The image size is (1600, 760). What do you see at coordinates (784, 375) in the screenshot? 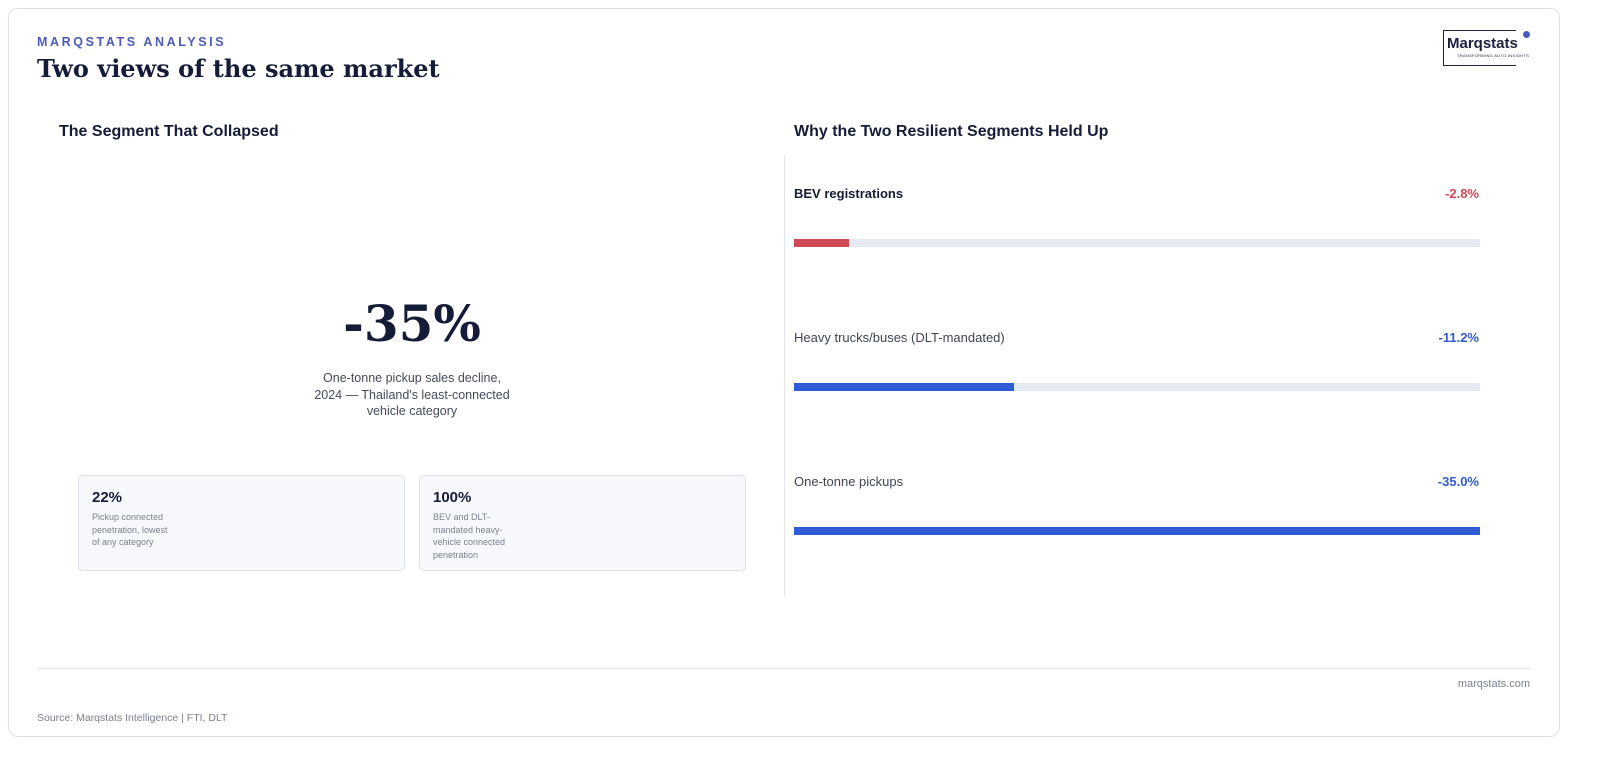
I see `divider` at bounding box center [784, 375].